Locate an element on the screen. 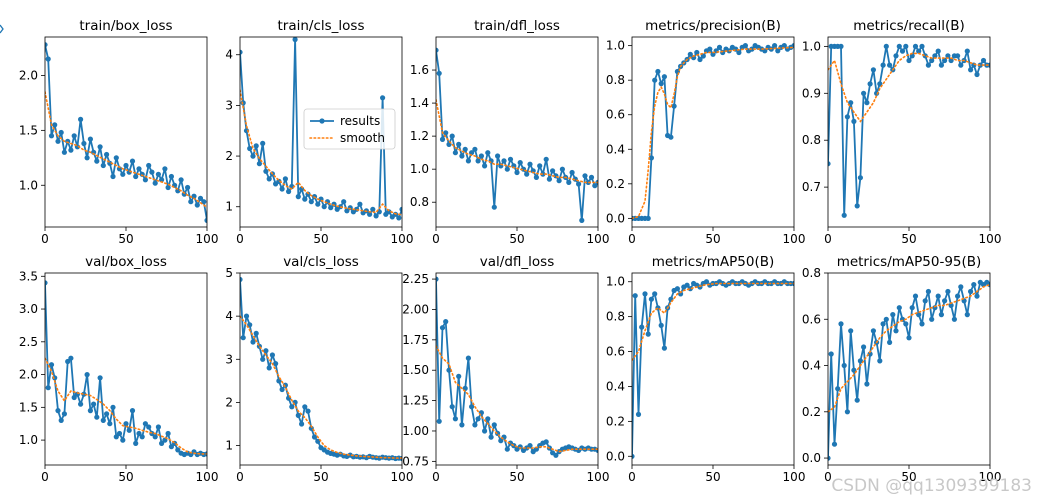  y-tick-label: 2 is located at coordinates (229, 402).